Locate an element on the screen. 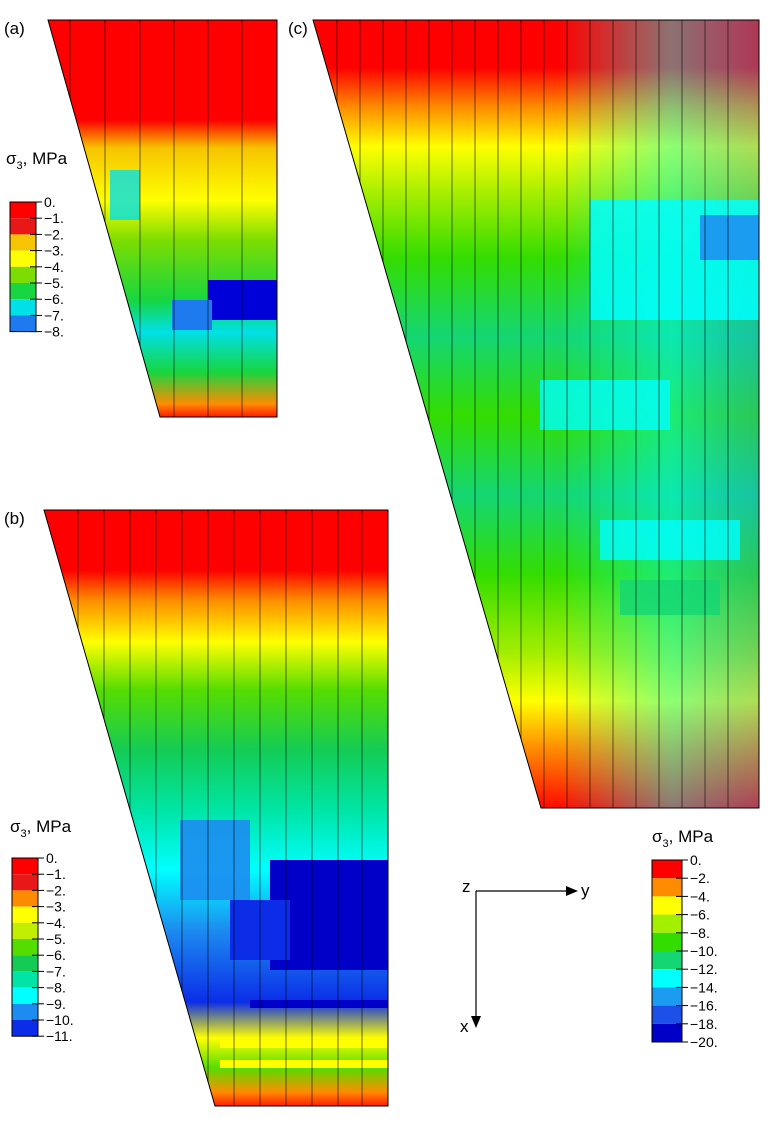 This screenshot has width=779, height=1127. legend-a-tick-label: −1. is located at coordinates (54, 218).